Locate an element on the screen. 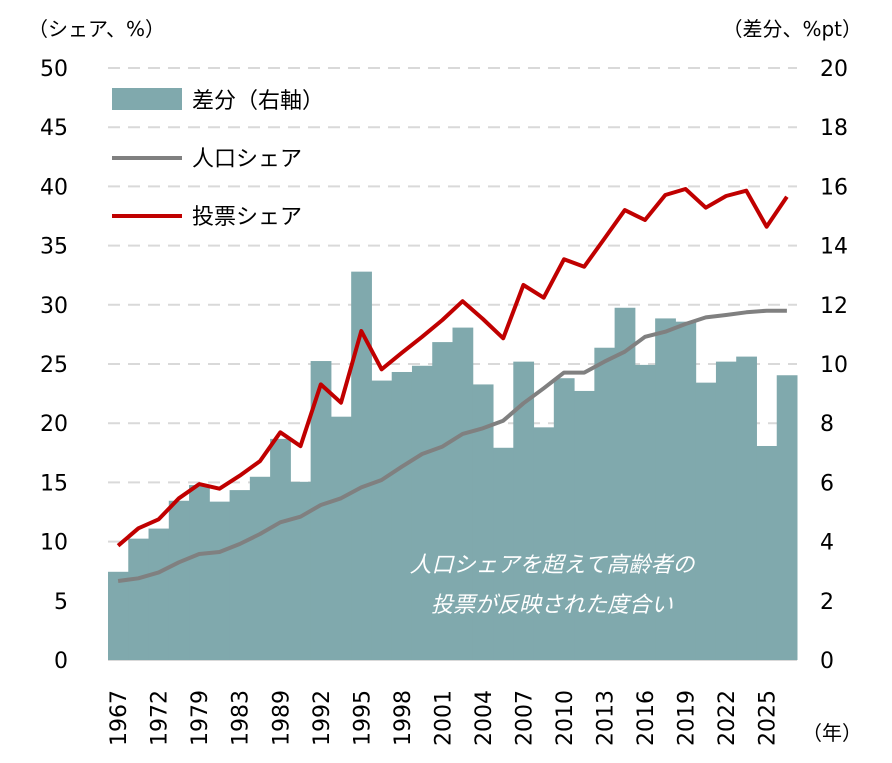 This screenshot has height=763, width=892. legend-label-population: 人口シェア is located at coordinates (247, 159).